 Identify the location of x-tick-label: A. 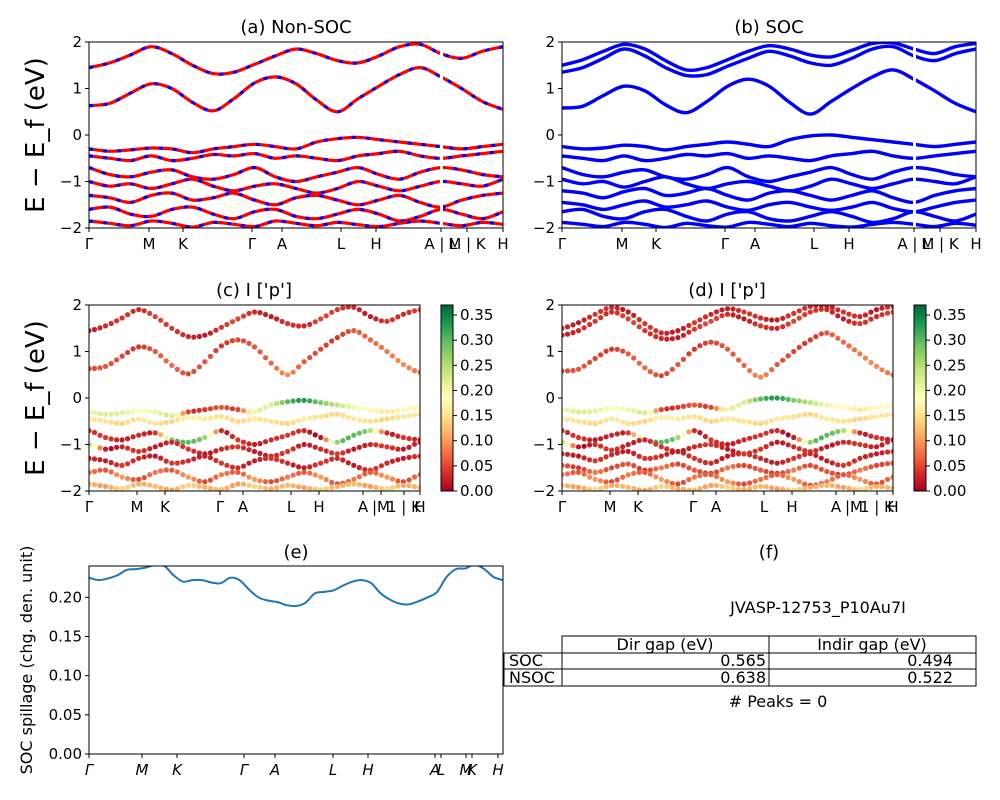
(434, 770).